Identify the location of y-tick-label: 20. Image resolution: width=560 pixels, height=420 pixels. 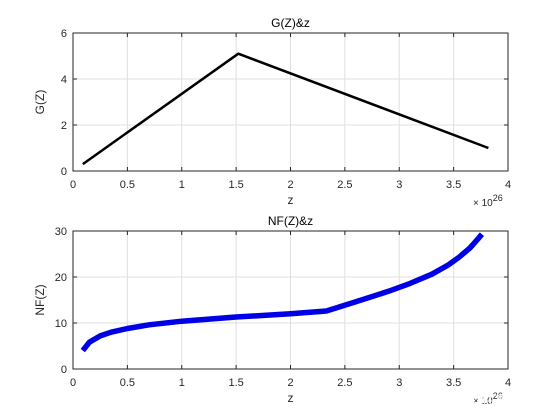
(61, 278).